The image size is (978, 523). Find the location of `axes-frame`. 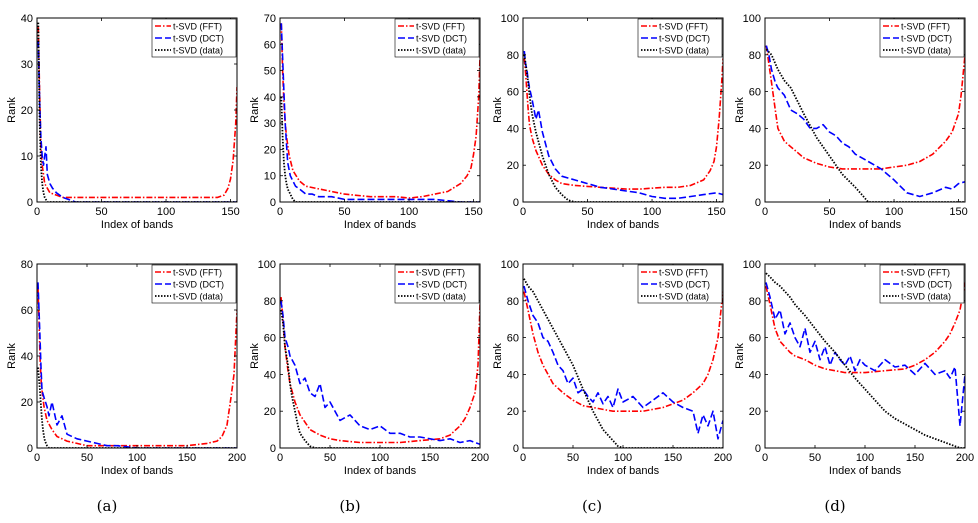

axes-frame is located at coordinates (865, 110).